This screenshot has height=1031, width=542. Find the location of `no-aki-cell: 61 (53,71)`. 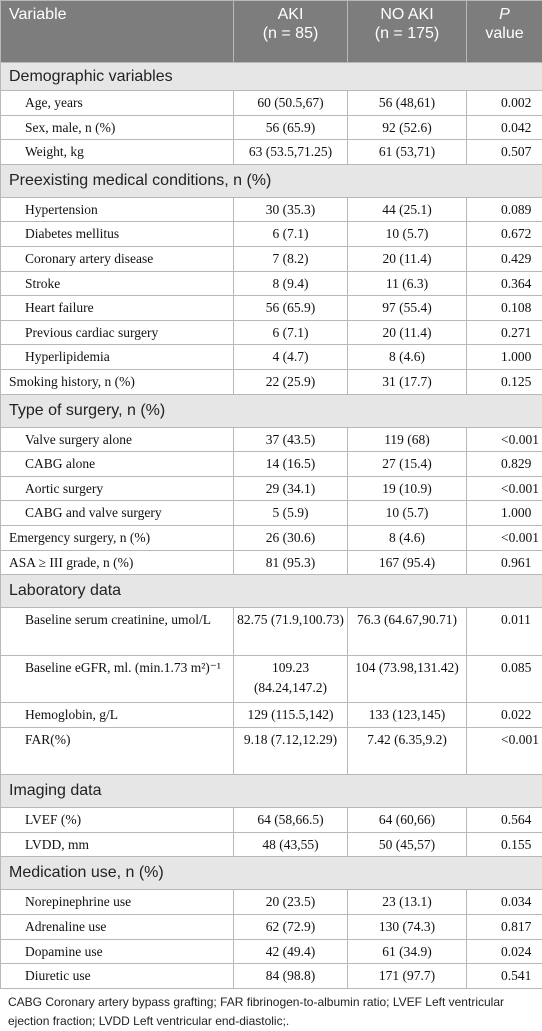

no-aki-cell: 61 (53,71) is located at coordinates (407, 152).